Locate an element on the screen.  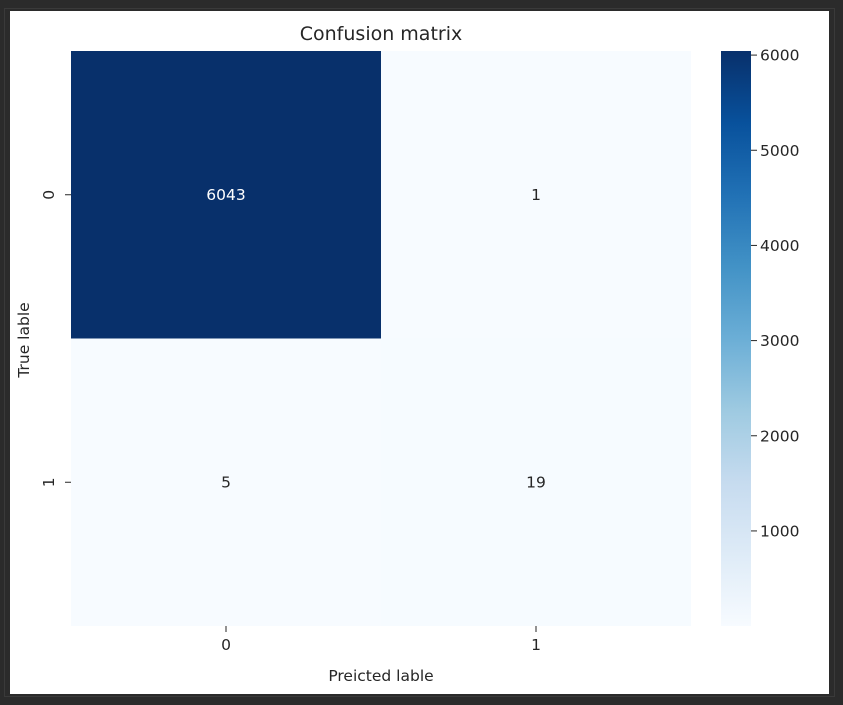
colorbar-tick-label-1: 2000 is located at coordinates (779, 436).